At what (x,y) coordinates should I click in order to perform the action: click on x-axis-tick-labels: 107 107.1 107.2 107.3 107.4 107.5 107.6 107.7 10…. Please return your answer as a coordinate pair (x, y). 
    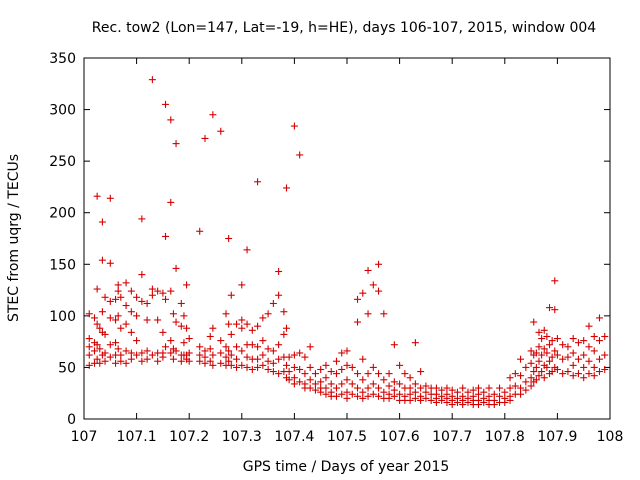
    Looking at the image, I should click on (347, 437).